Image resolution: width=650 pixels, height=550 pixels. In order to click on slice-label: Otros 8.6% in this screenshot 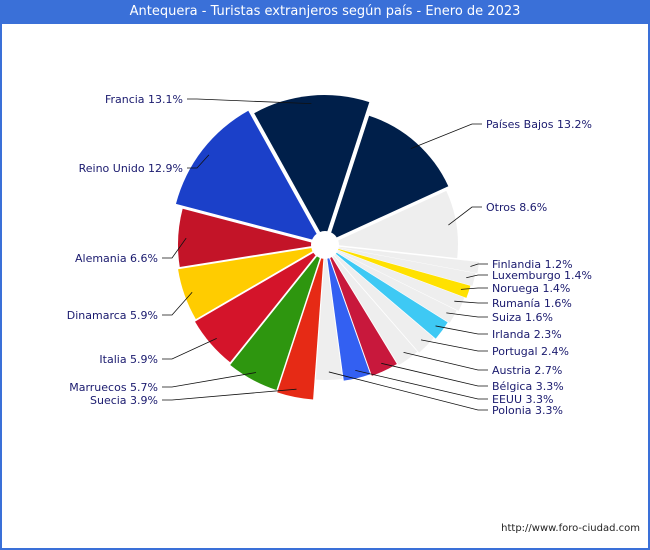, I will do `click(516, 207)`.